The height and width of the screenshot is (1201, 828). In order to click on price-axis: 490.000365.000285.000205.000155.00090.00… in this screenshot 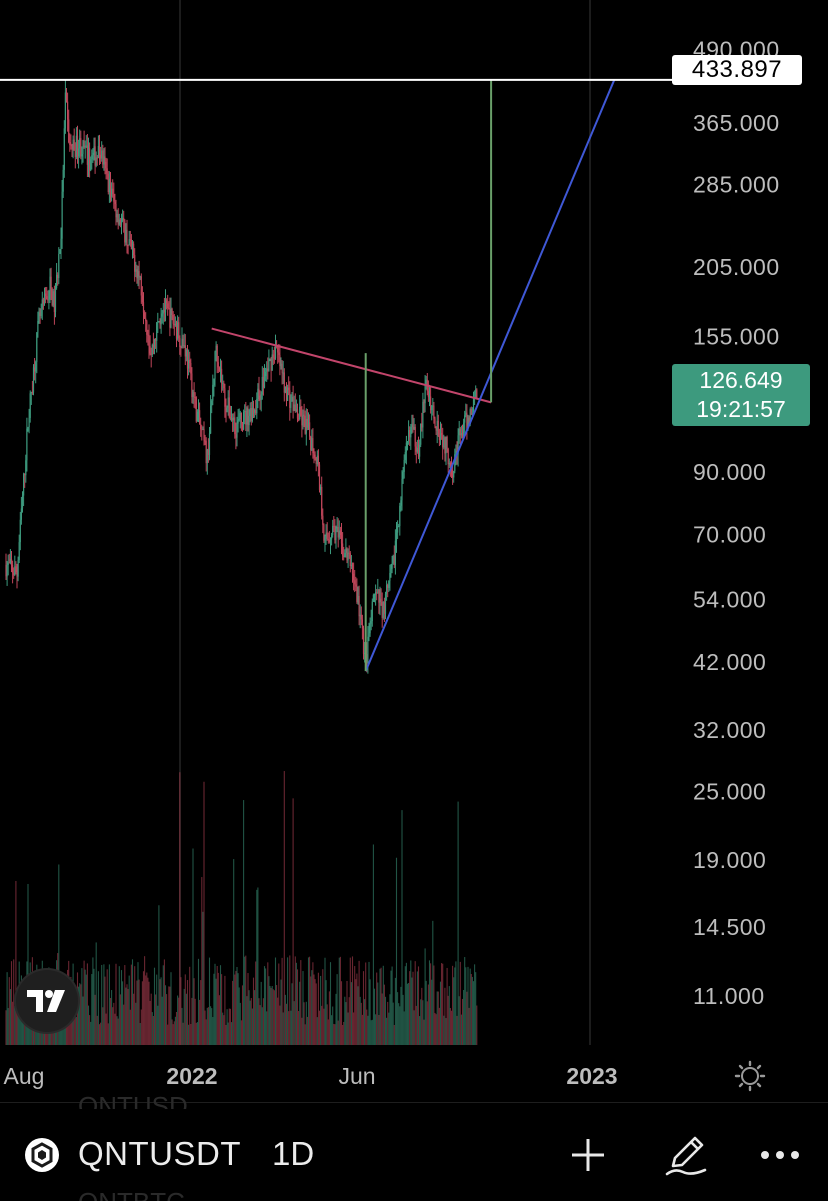, I will do `click(736, 523)`.